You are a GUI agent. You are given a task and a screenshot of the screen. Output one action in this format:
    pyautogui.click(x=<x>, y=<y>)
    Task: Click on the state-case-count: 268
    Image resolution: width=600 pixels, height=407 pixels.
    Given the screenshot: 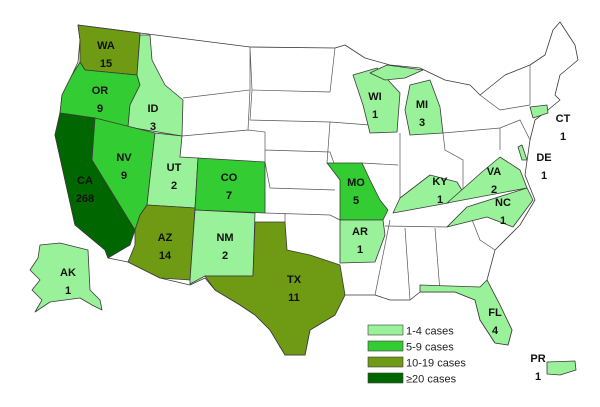 What is the action you would take?
    pyautogui.click(x=85, y=199)
    